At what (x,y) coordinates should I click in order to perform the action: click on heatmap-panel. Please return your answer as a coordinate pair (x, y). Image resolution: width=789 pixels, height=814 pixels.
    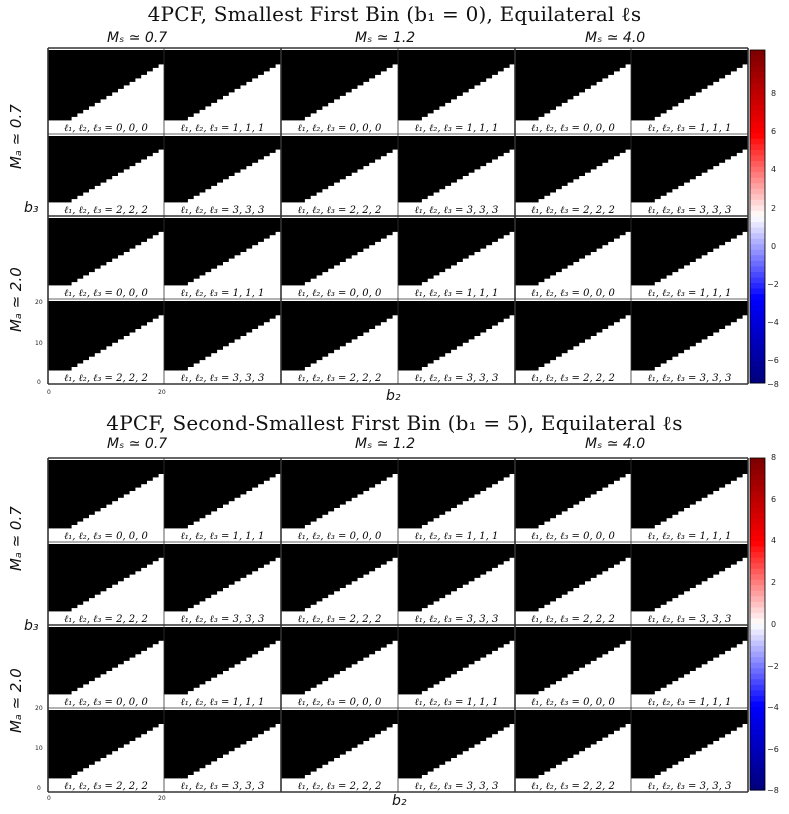
    Looking at the image, I should click on (106, 336).